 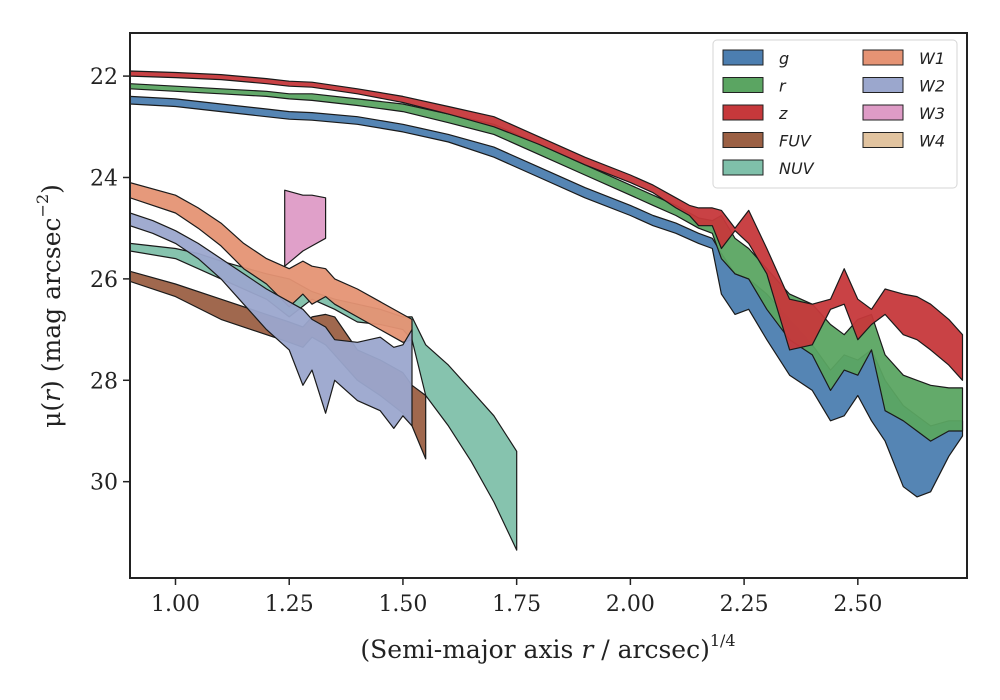 I want to click on legend-item-w4: W4, so click(x=903, y=141).